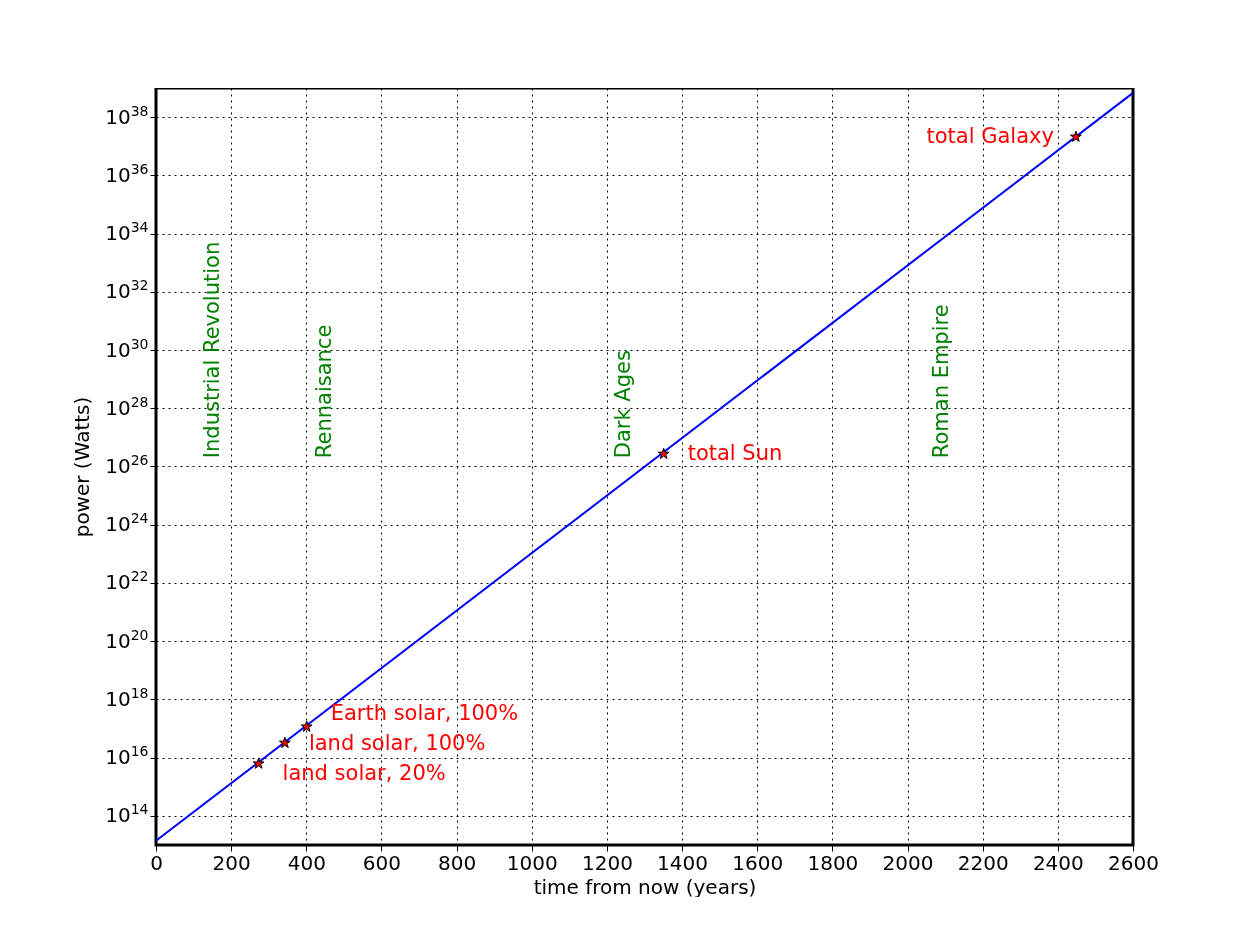 The width and height of the screenshot is (1249, 948). I want to click on y-tick-label: 10$^{26}$, so click(127, 465).